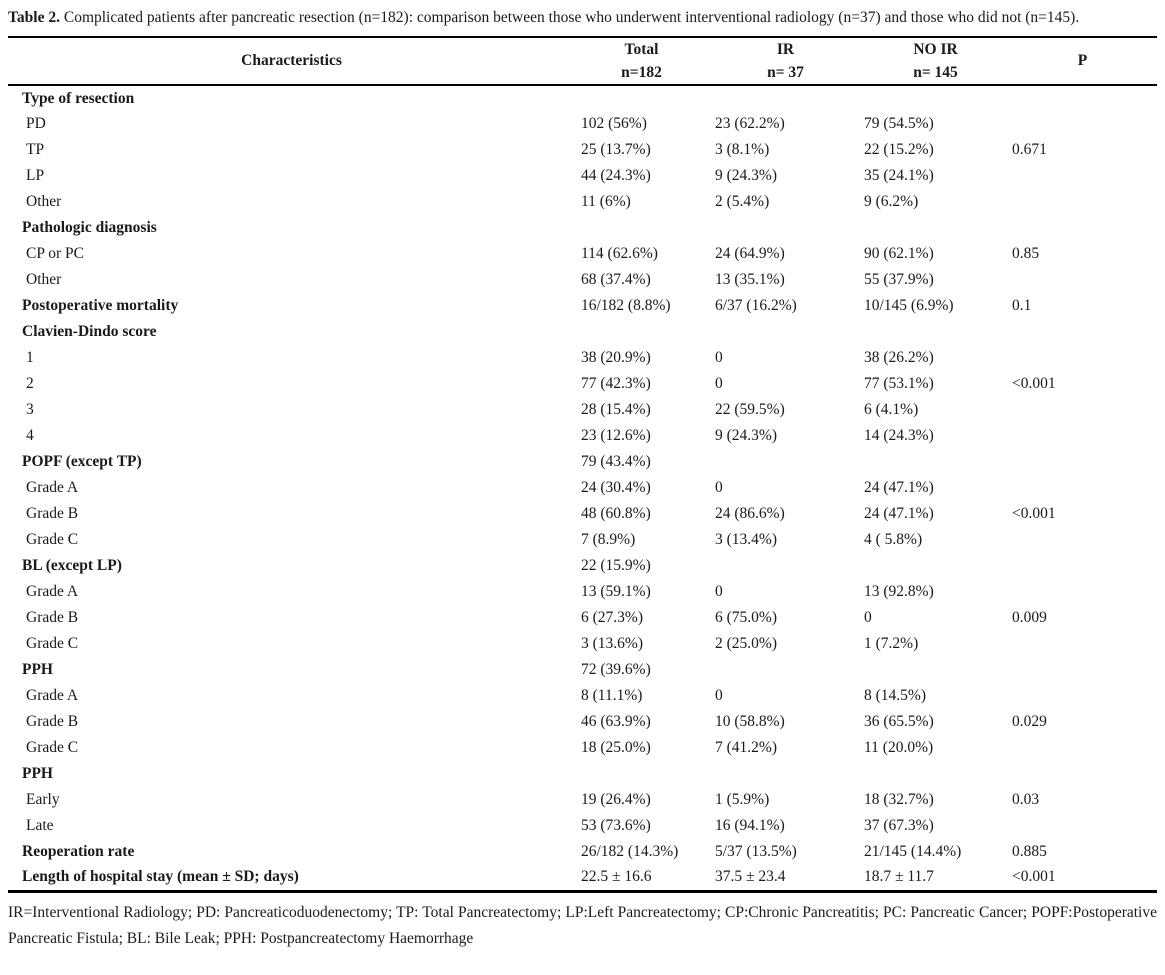  What do you see at coordinates (100, 305) in the screenshot?
I see `row-label: Postoperative mortality` at bounding box center [100, 305].